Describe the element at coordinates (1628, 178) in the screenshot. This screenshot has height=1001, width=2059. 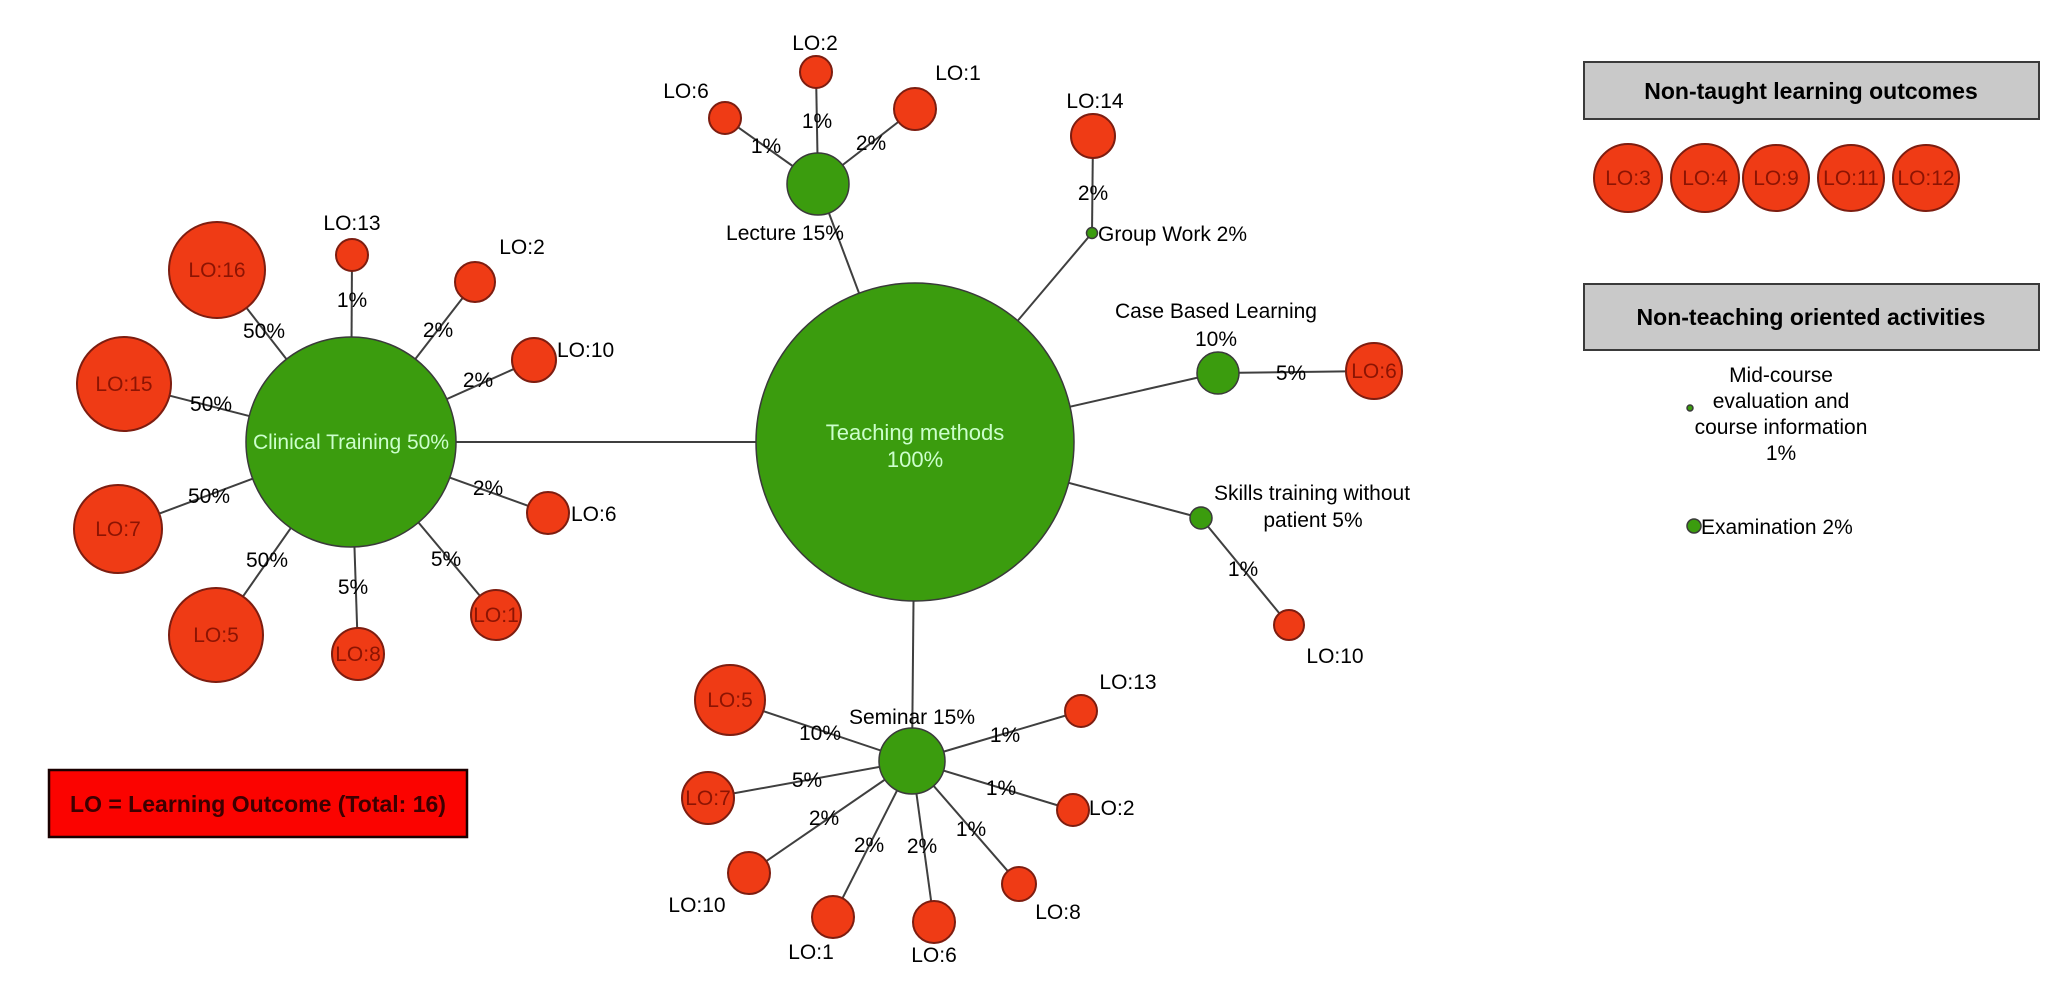
I see `svg-text: LO:3` at that location.